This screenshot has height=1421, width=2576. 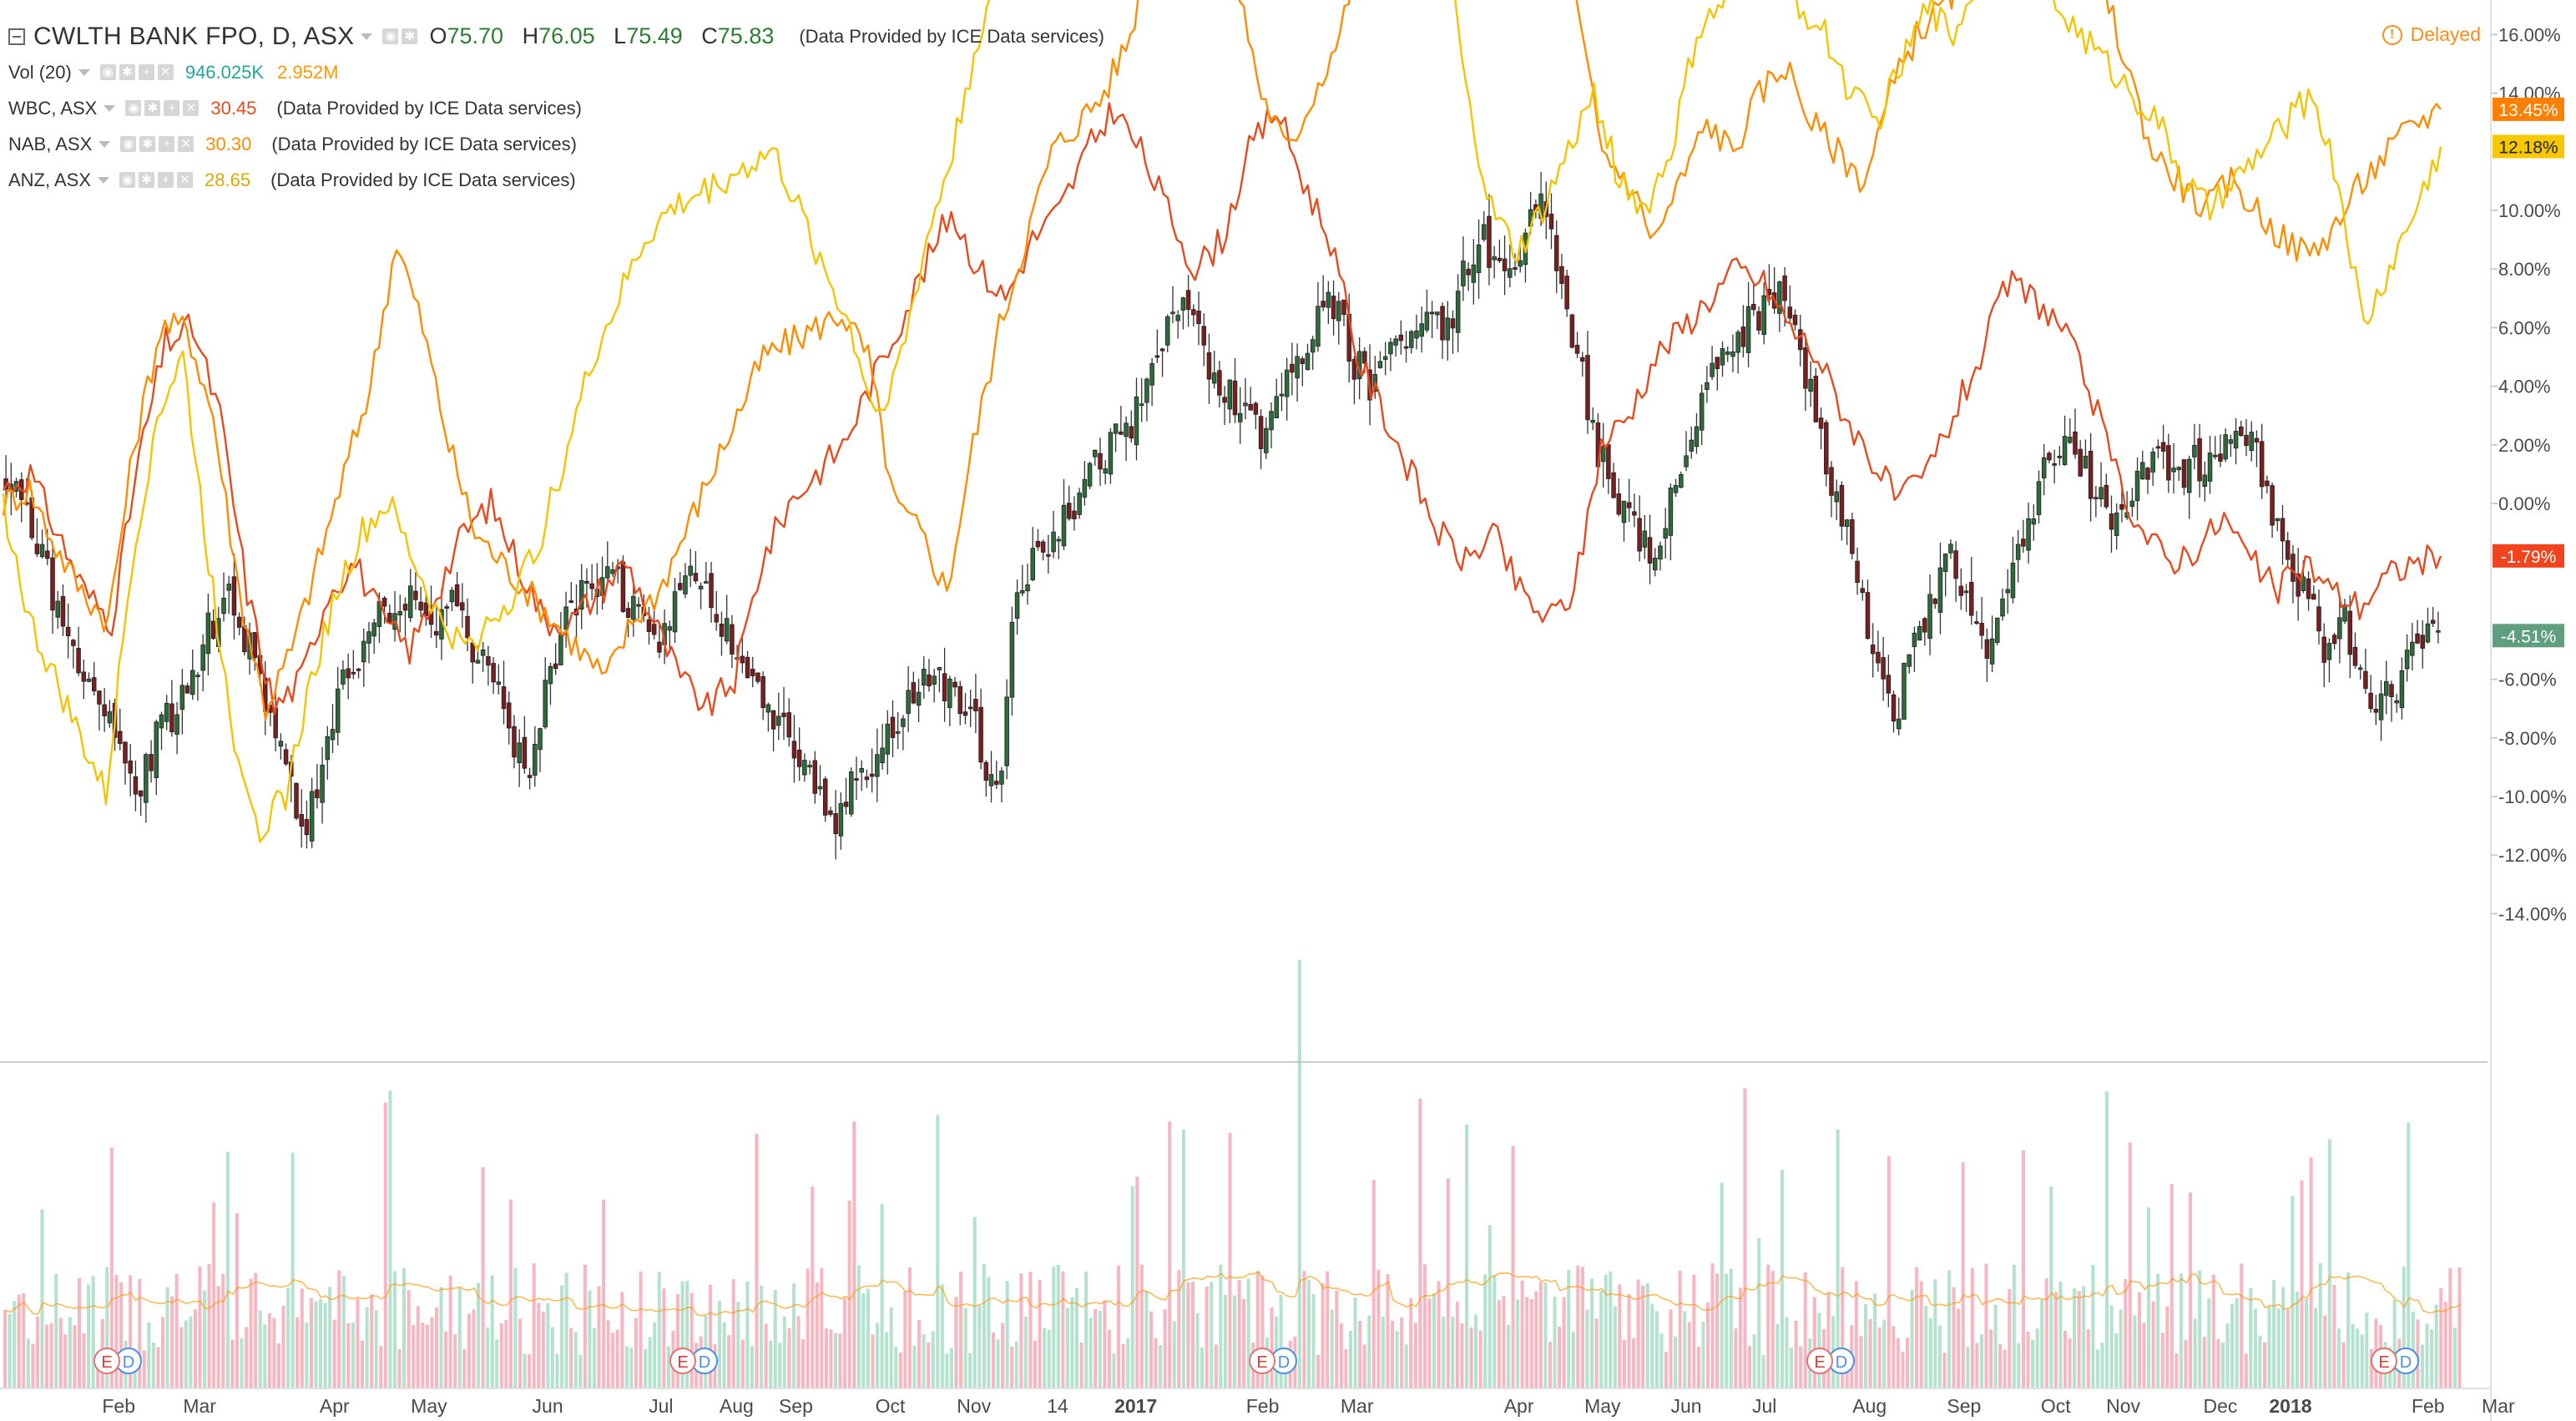 What do you see at coordinates (53, 108) in the screenshot?
I see `compare-label: WBC, ASX` at bounding box center [53, 108].